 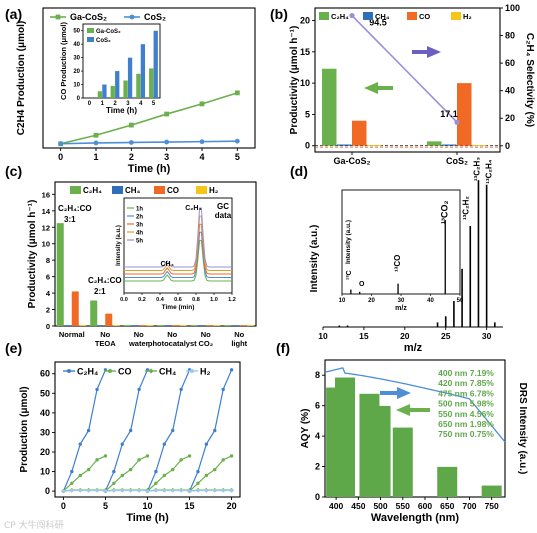 I want to click on panel-f-drs-curve, so click(x=415, y=405).